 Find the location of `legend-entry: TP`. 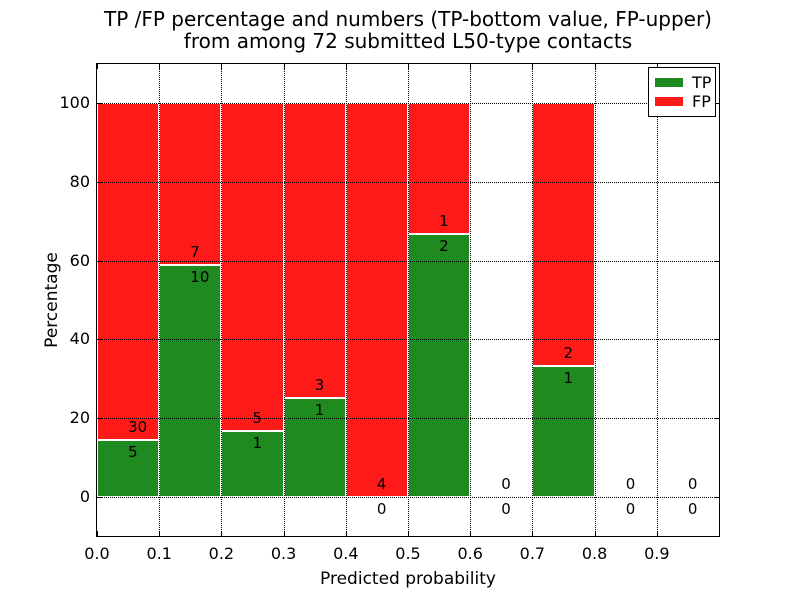

legend-entry: TP is located at coordinates (683, 82).